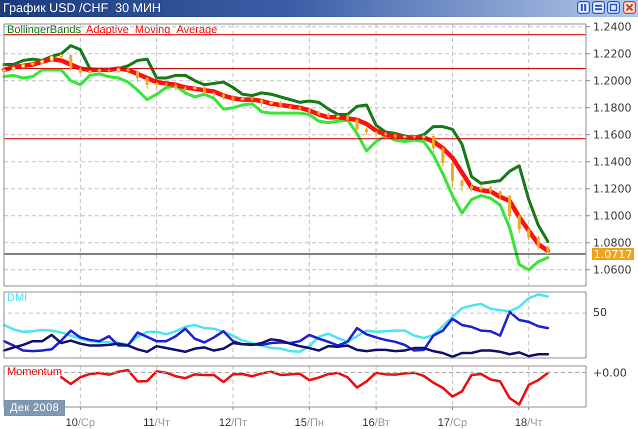 The width and height of the screenshot is (638, 429). What do you see at coordinates (600, 313) in the screenshot?
I see `text: 50` at bounding box center [600, 313].